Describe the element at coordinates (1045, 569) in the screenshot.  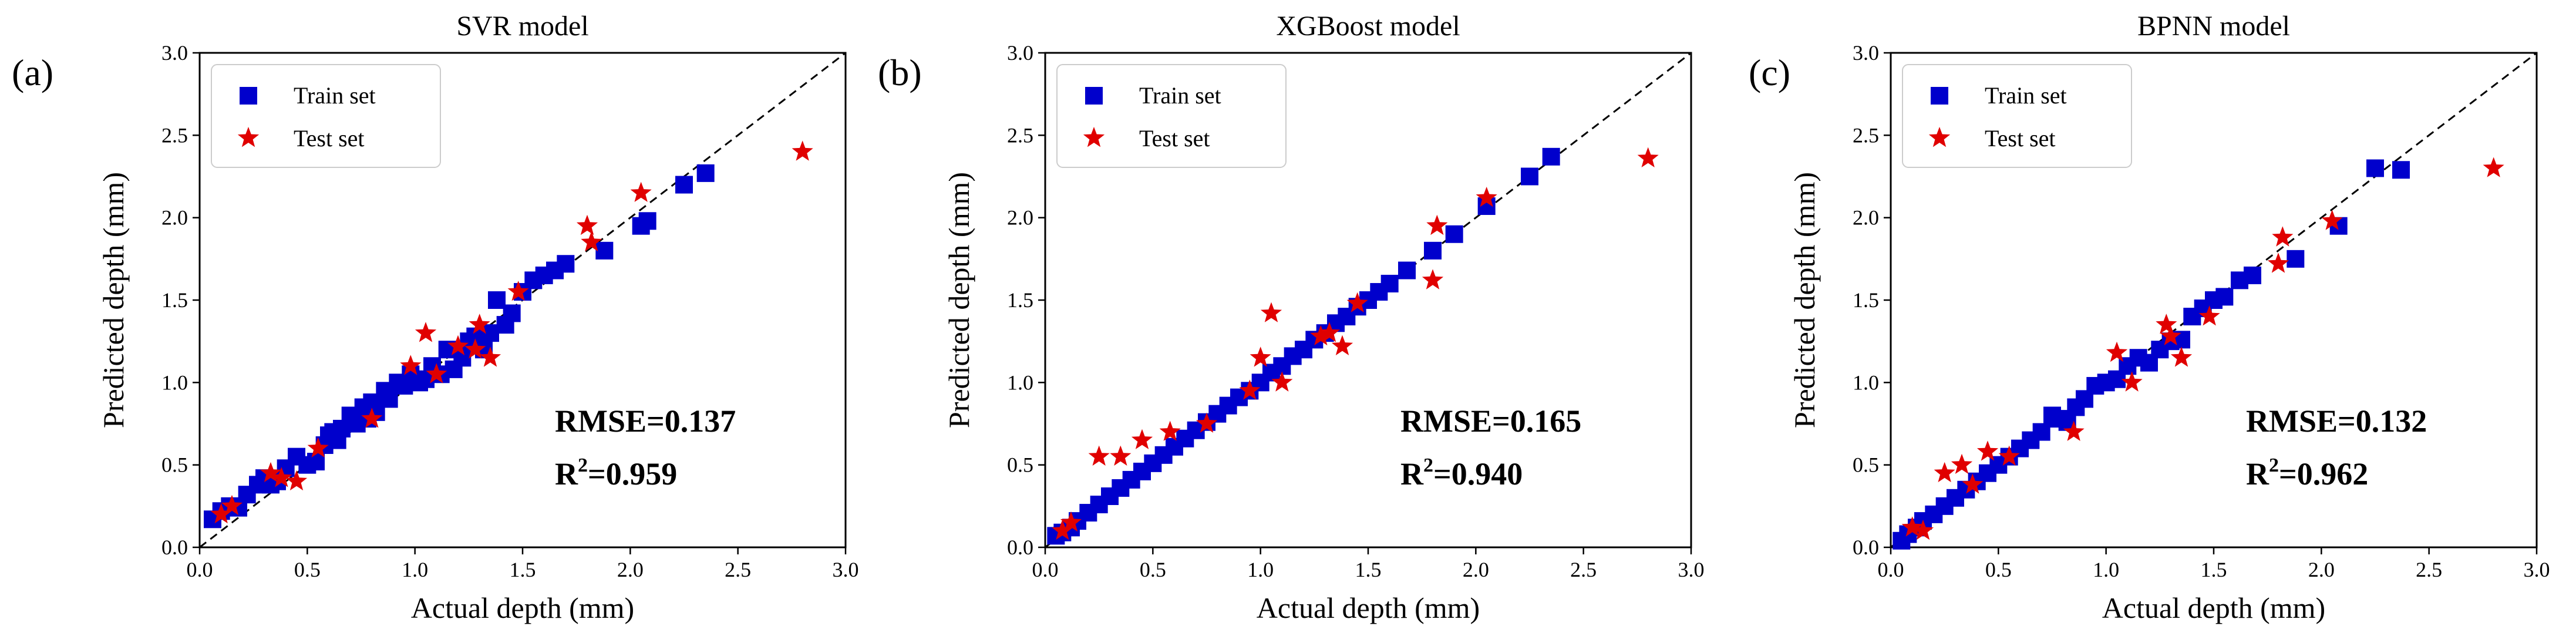
I see `x-tick-label: 0.0` at that location.